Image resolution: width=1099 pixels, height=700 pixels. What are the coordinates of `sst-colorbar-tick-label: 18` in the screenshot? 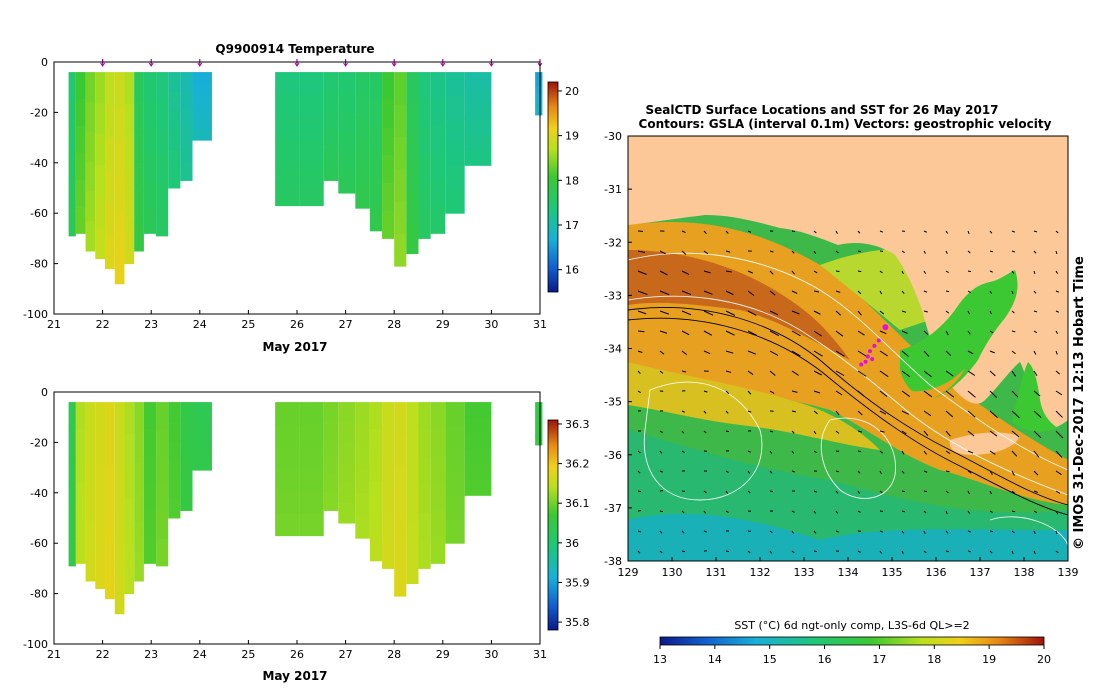 It's located at (934, 659).